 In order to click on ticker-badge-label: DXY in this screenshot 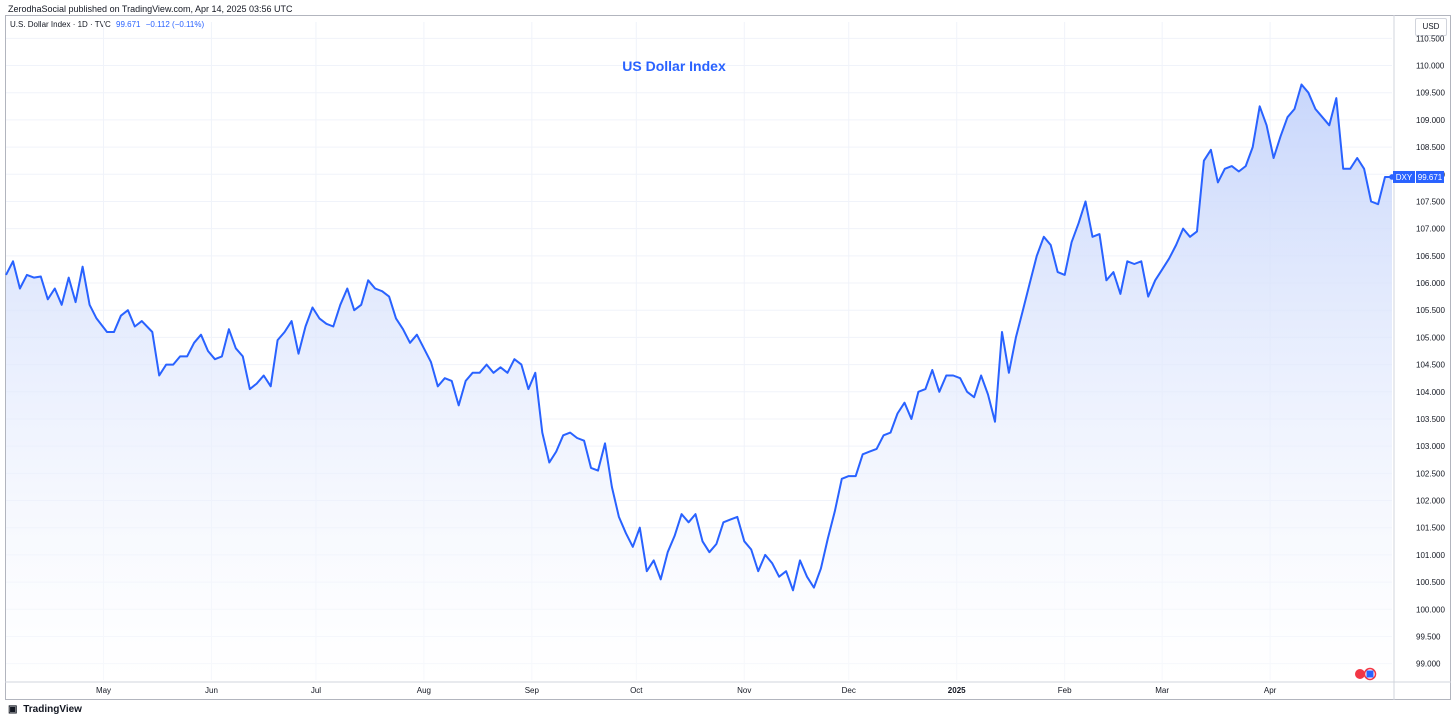, I will do `click(1404, 177)`.